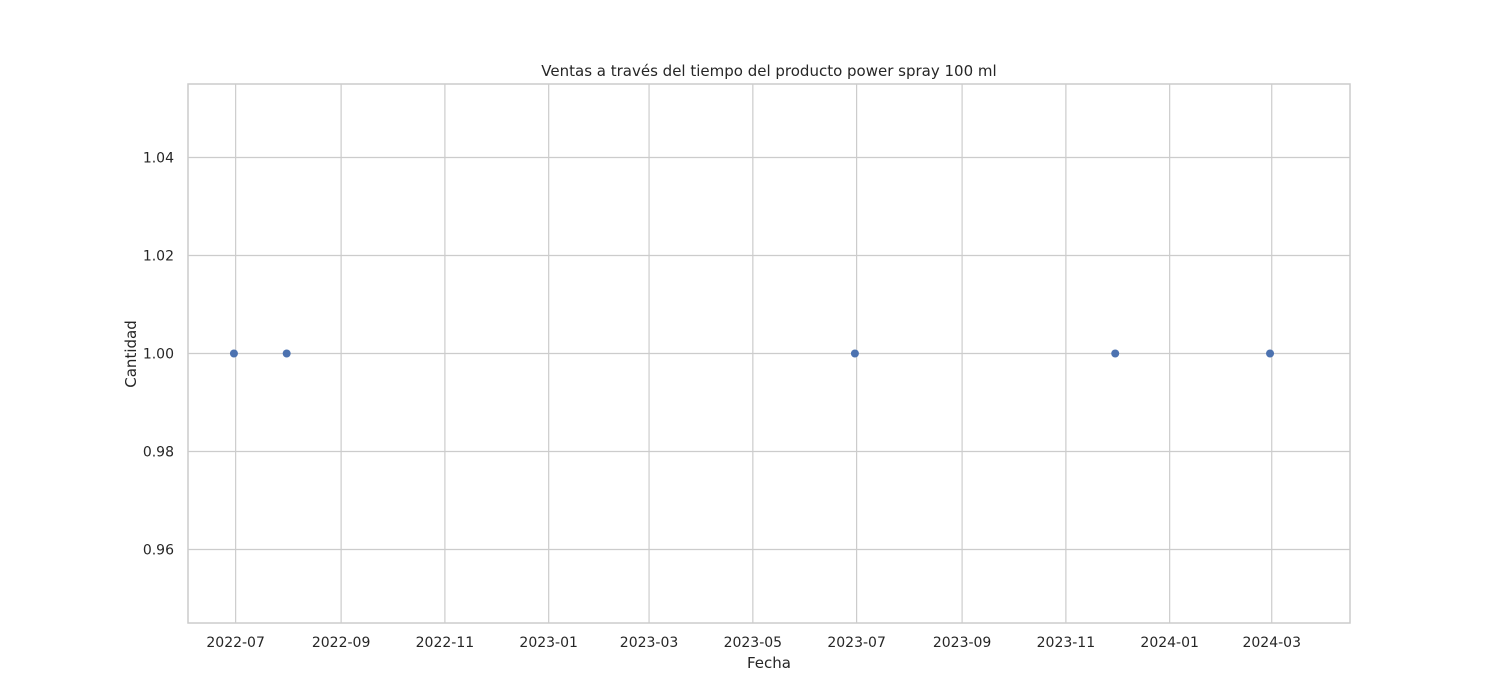 Image resolution: width=1500 pixels, height=700 pixels. Describe the element at coordinates (158, 257) in the screenshot. I see `y-tick-label: 1.02` at that location.